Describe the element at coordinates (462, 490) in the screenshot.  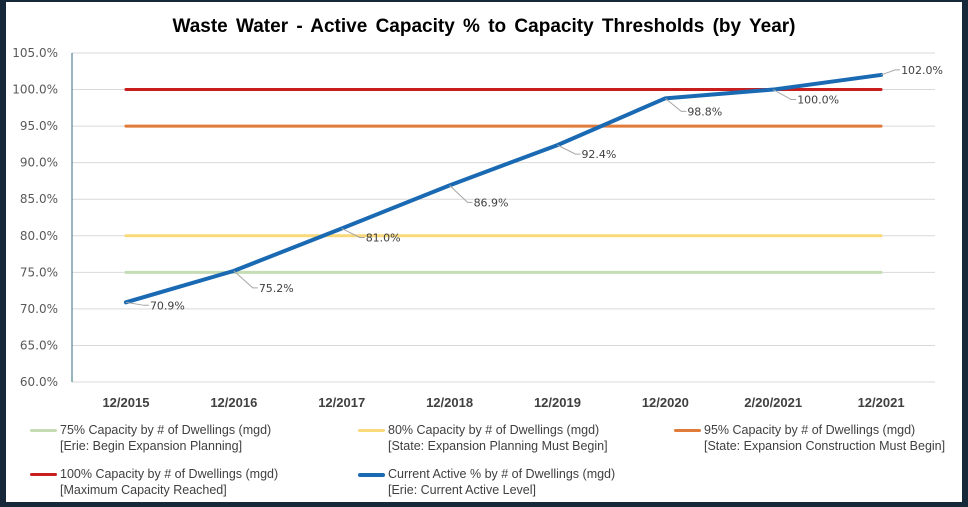
I see `legend-sublabel: [Erie: Current Active Level]` at that location.